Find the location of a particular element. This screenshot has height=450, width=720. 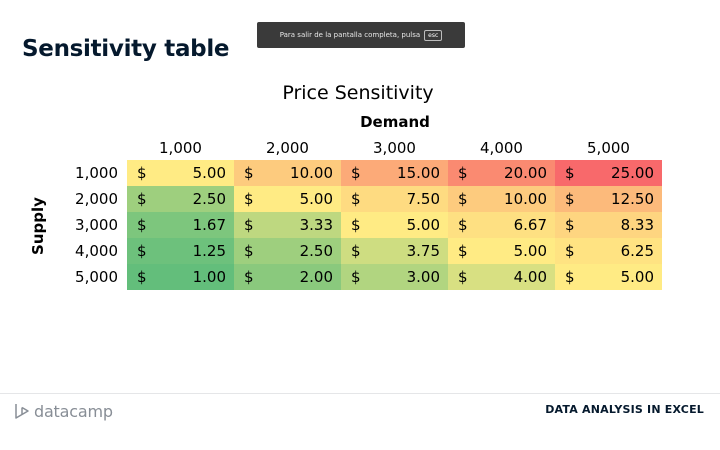

row-header: 3,000 is located at coordinates (96, 225).